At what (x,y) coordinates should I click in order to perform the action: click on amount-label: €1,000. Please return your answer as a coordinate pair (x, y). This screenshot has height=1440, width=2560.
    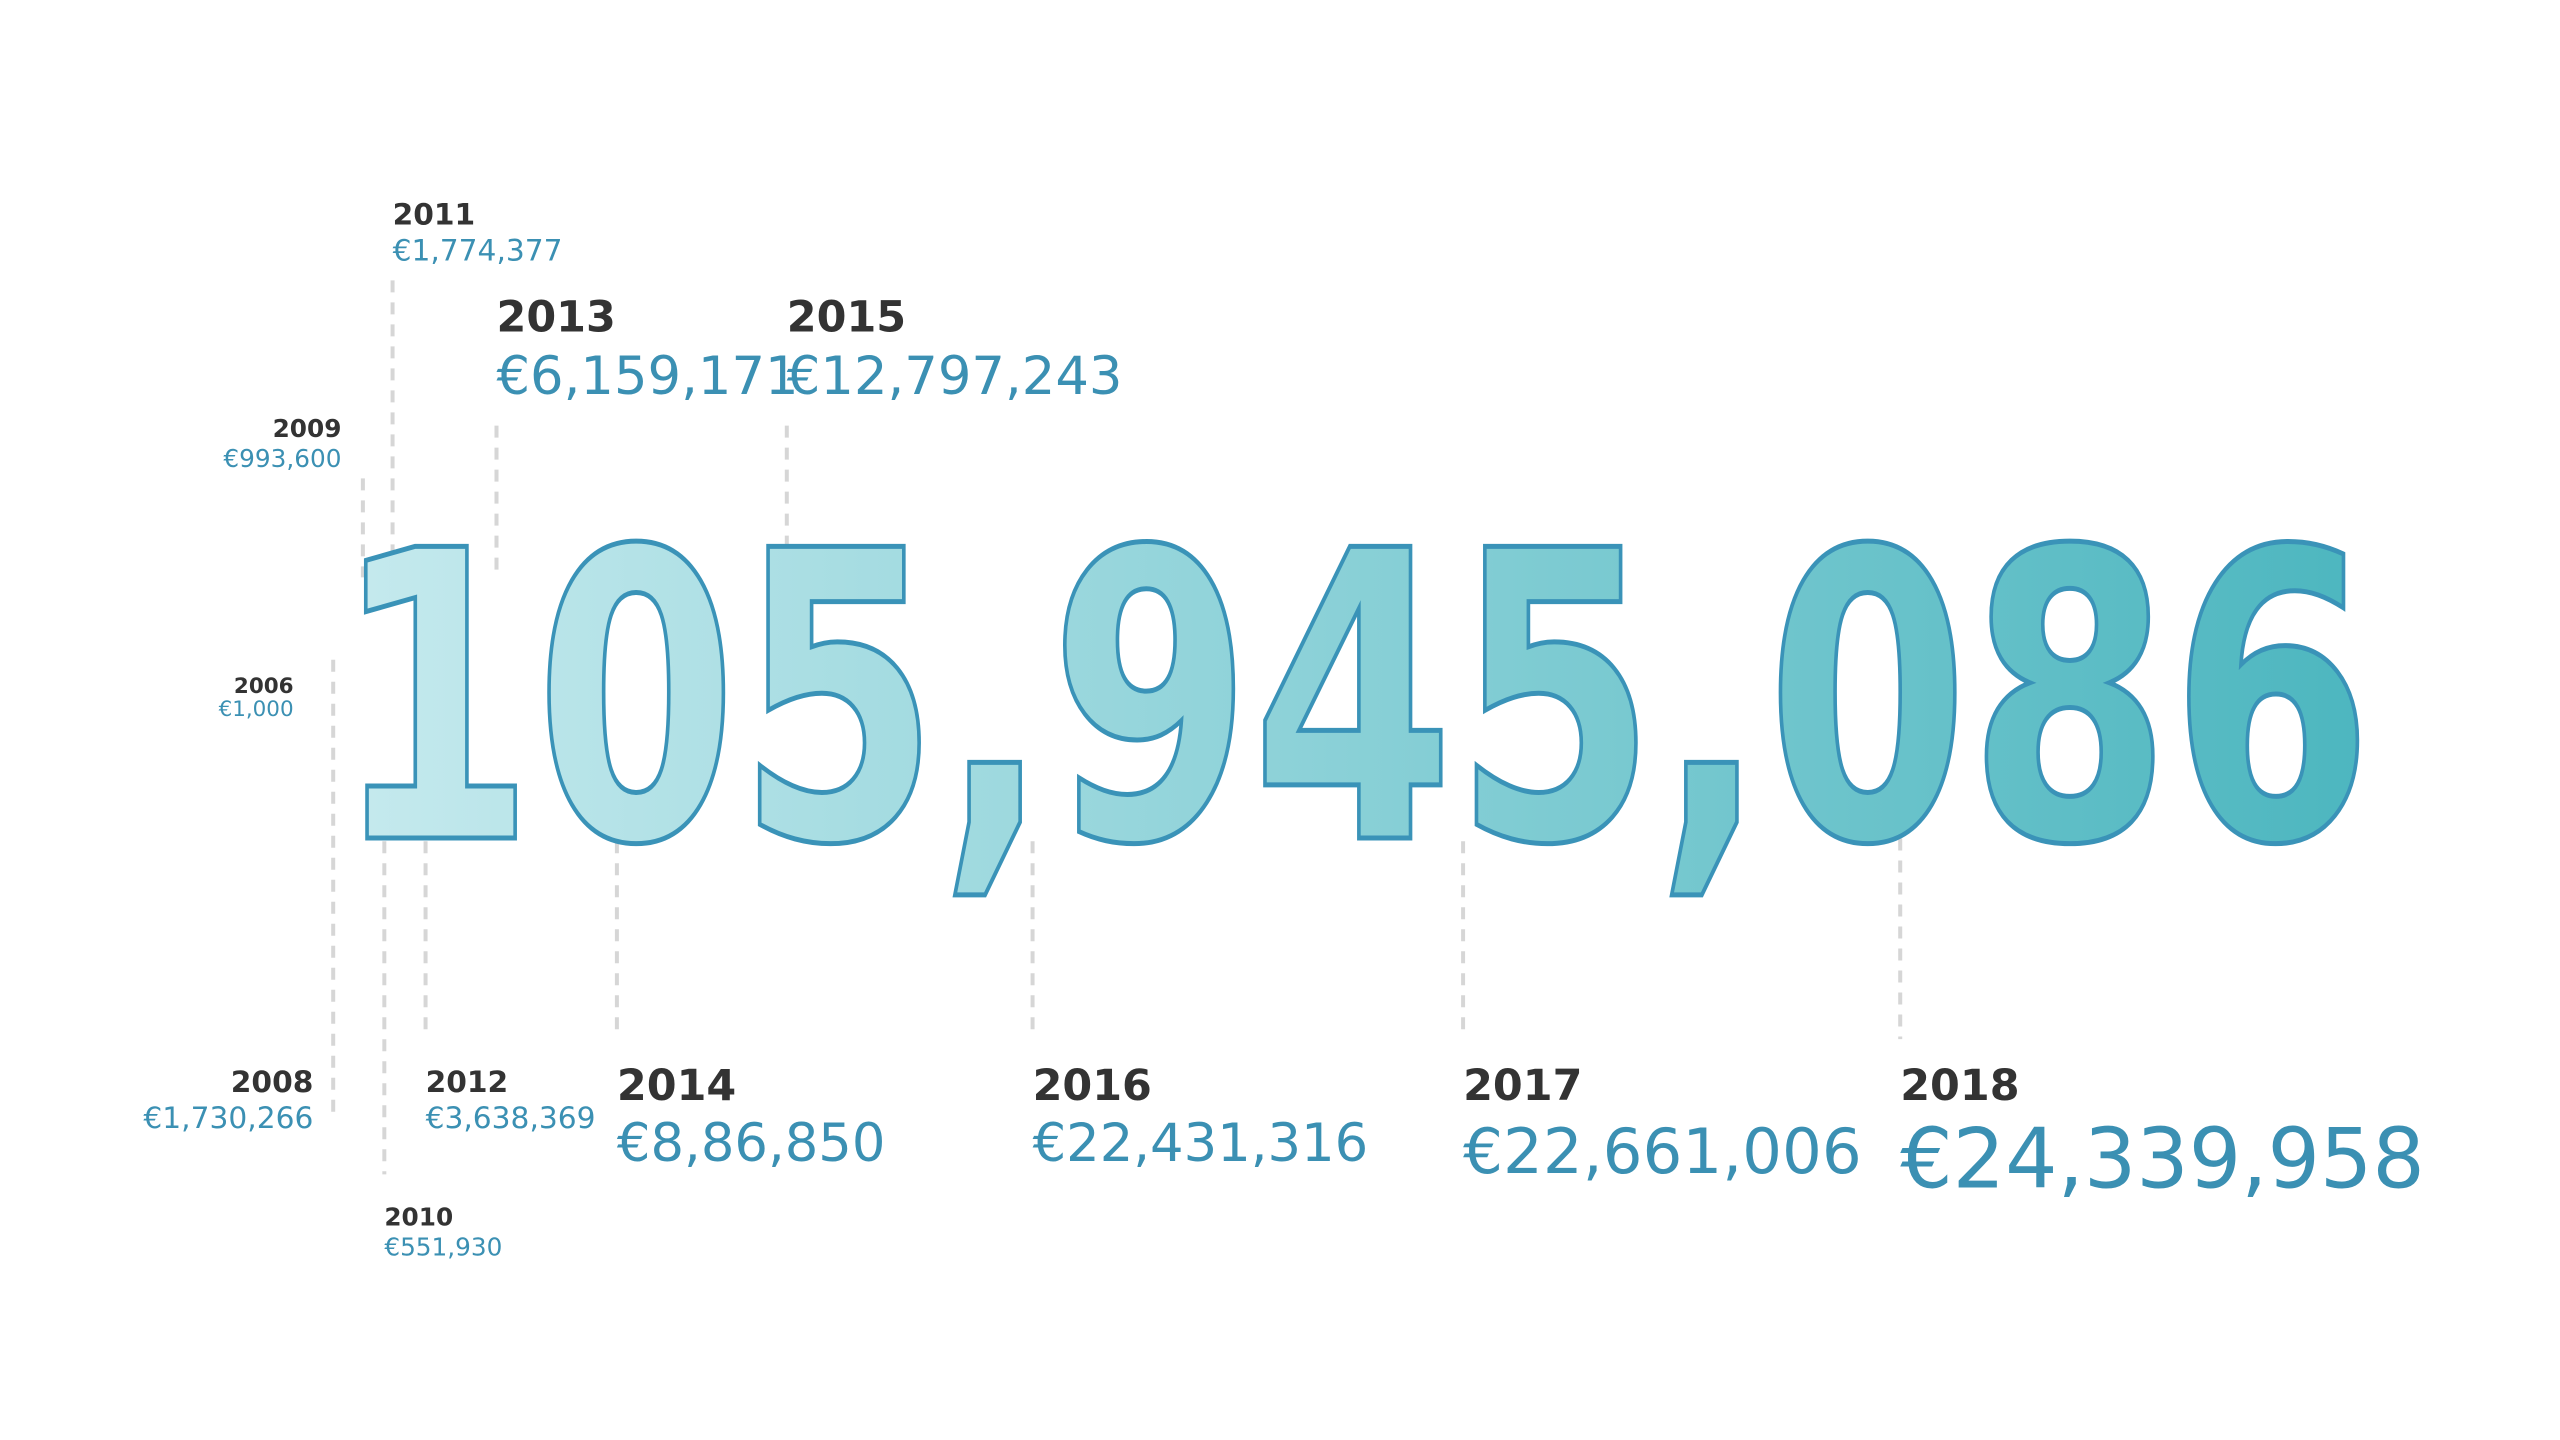
    Looking at the image, I should click on (256, 709).